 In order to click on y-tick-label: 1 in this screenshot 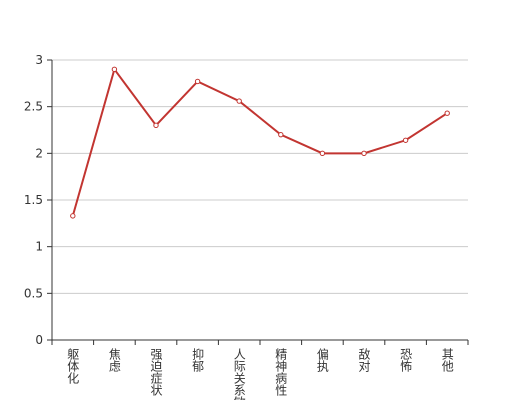, I will do `click(39, 247)`.